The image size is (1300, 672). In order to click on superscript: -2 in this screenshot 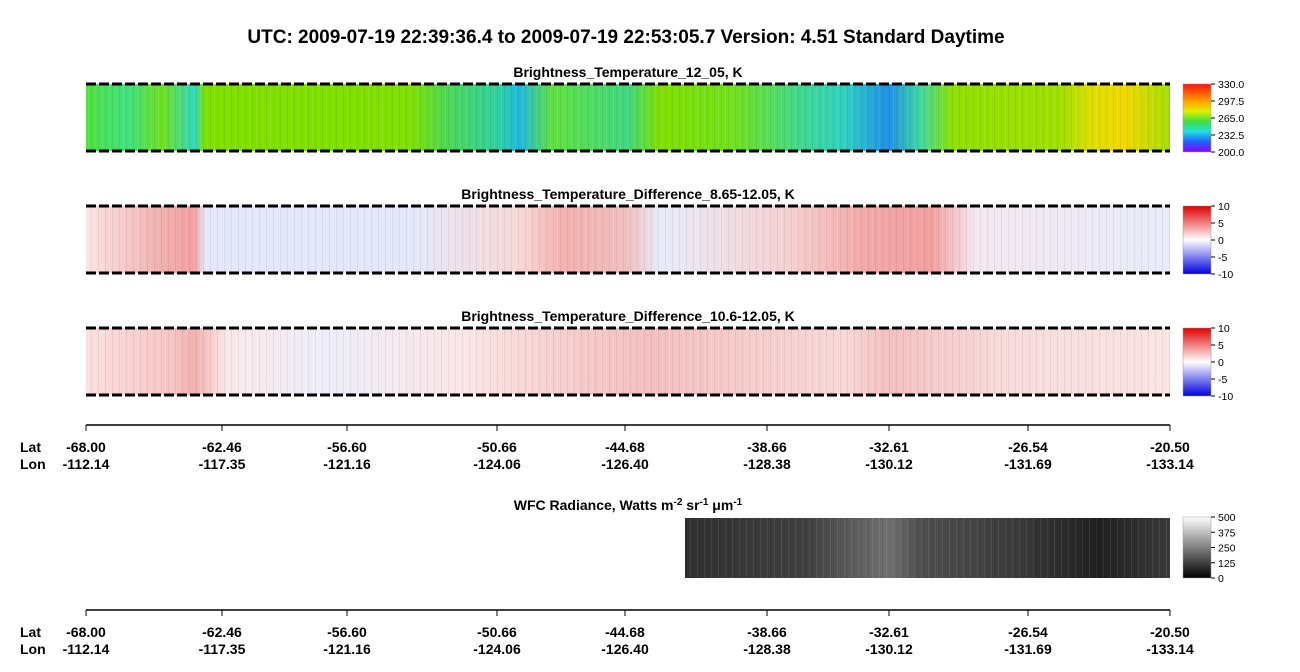, I will do `click(677, 502)`.